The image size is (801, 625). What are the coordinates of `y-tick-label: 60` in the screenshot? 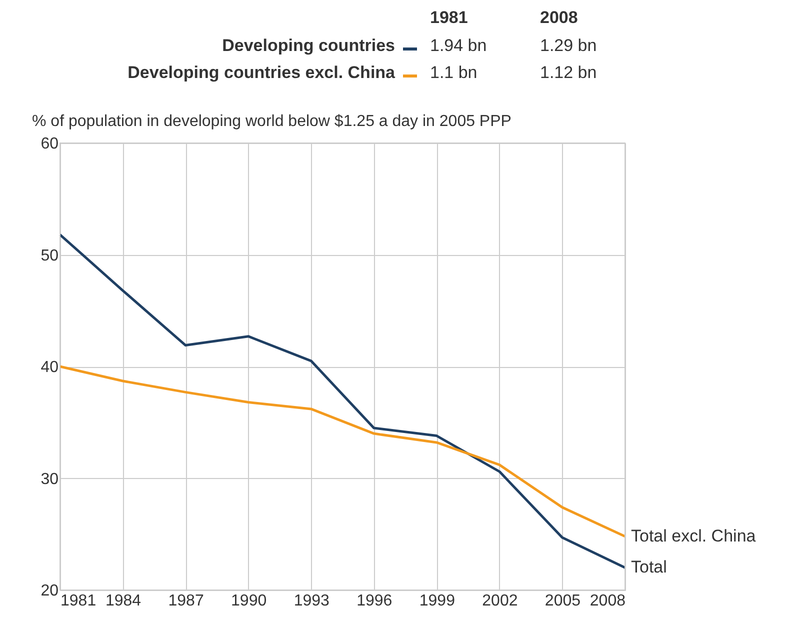 It's located at (49, 144).